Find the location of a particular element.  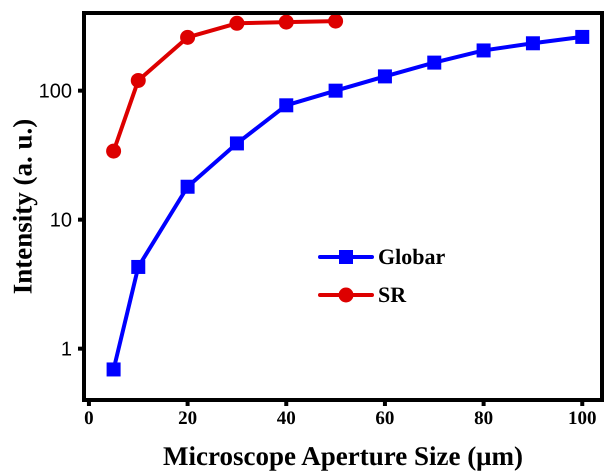

x-tick-label: 20 is located at coordinates (188, 418).